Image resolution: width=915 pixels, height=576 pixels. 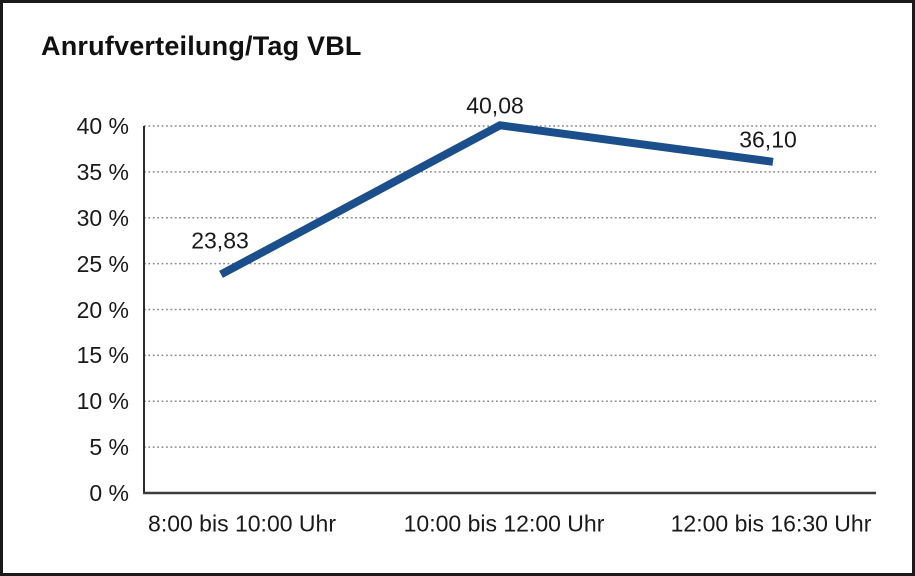 I want to click on y-tick-label: 5 %, so click(x=109, y=447).